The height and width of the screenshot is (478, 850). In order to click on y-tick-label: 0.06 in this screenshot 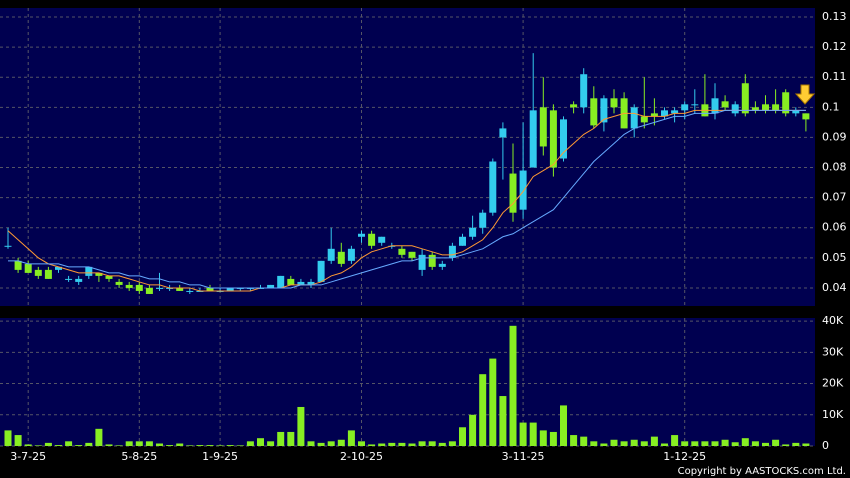, I will do `click(834, 227)`.